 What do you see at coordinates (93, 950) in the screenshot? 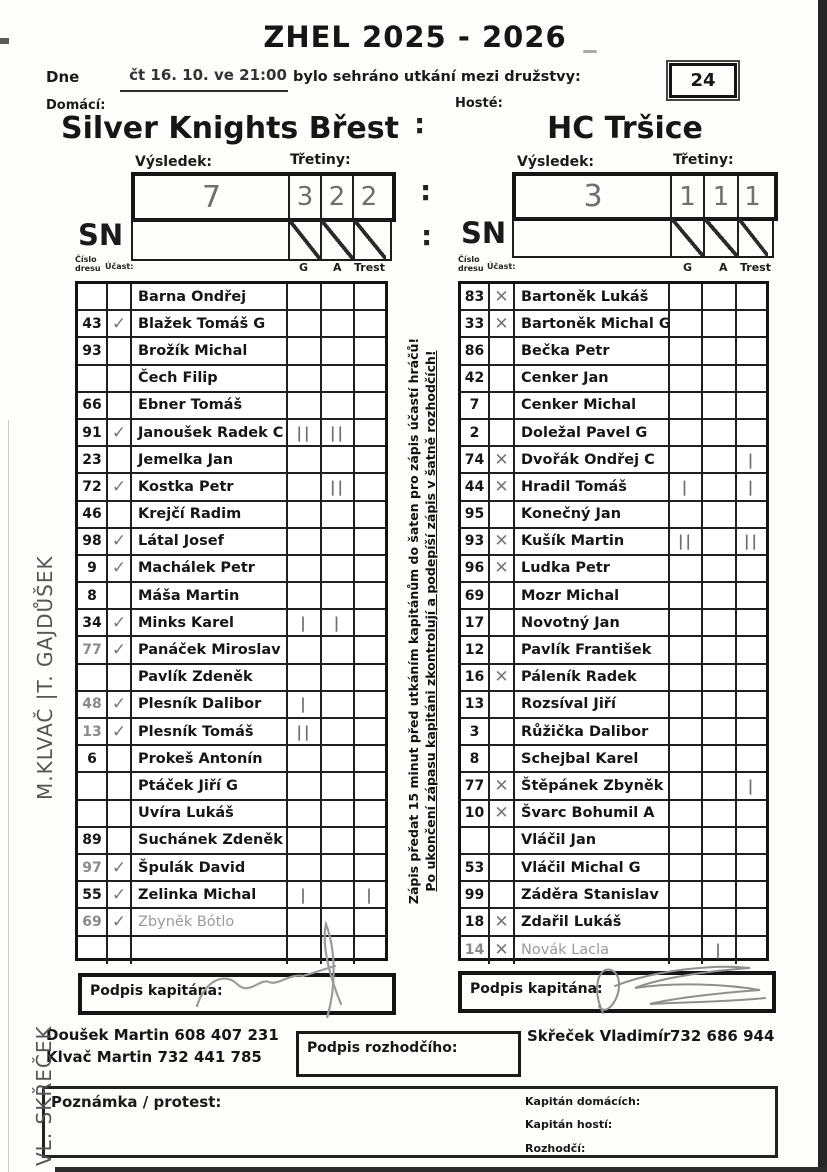
I see `jersey-number-cell` at bounding box center [93, 950].